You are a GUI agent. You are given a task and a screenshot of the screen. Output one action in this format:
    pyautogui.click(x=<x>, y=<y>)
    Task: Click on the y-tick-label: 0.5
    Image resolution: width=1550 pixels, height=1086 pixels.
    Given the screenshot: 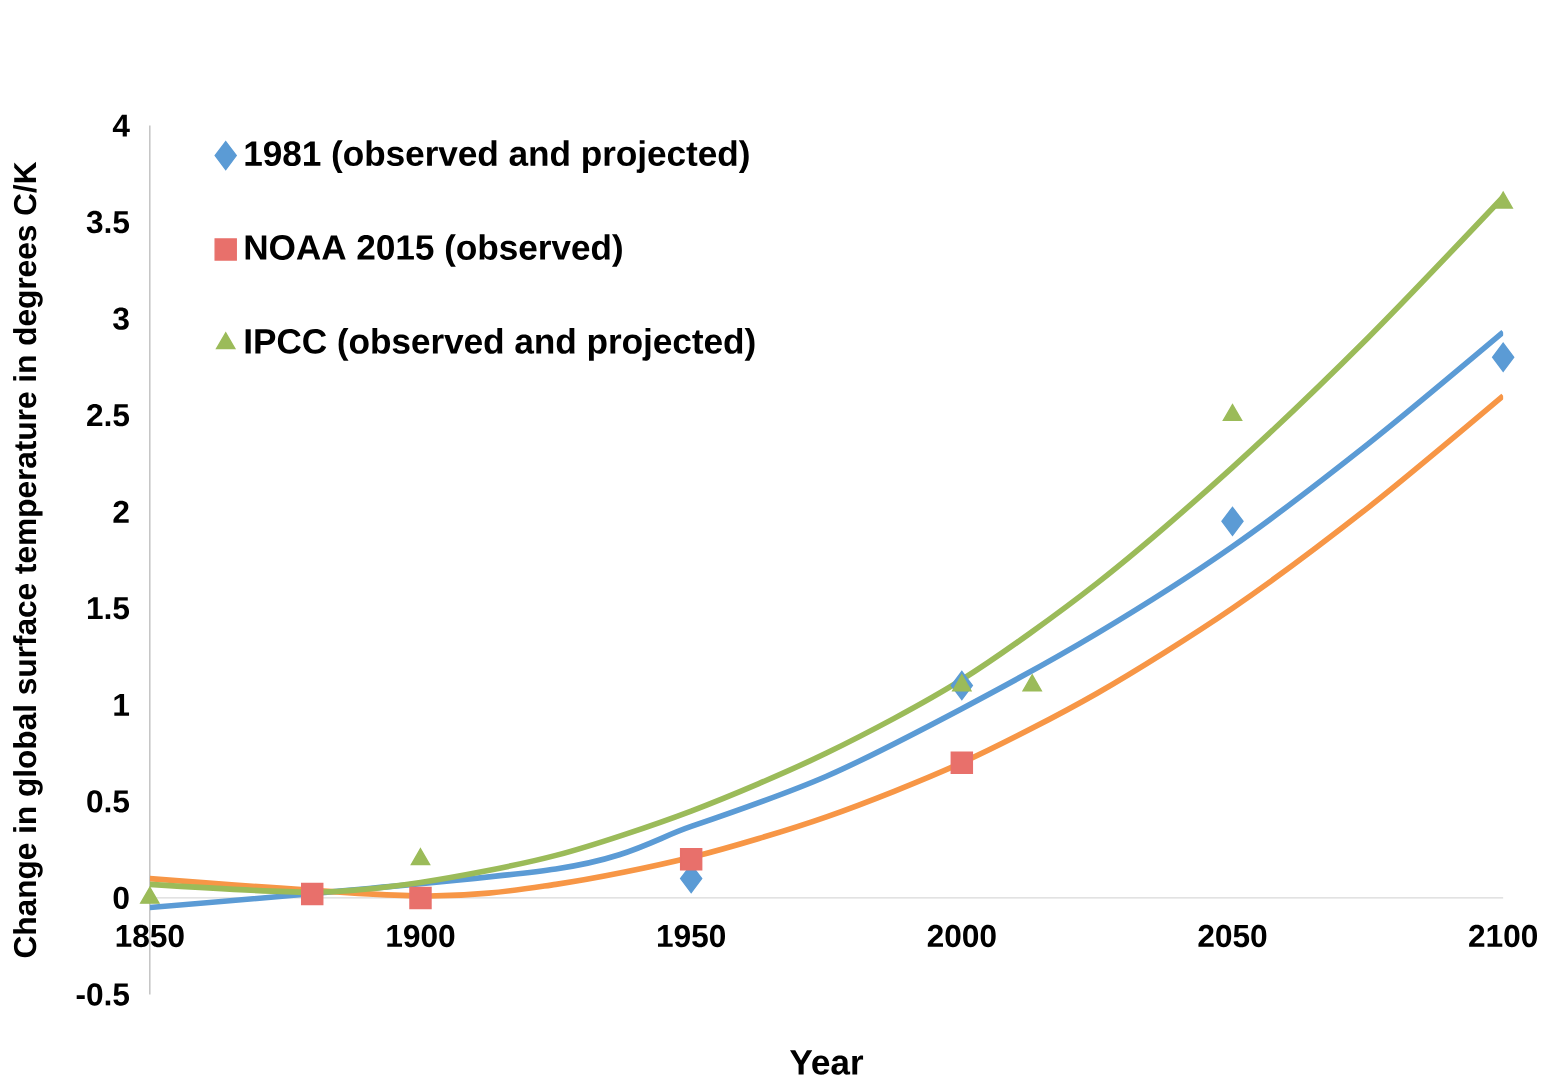 What is the action you would take?
    pyautogui.click(x=108, y=801)
    